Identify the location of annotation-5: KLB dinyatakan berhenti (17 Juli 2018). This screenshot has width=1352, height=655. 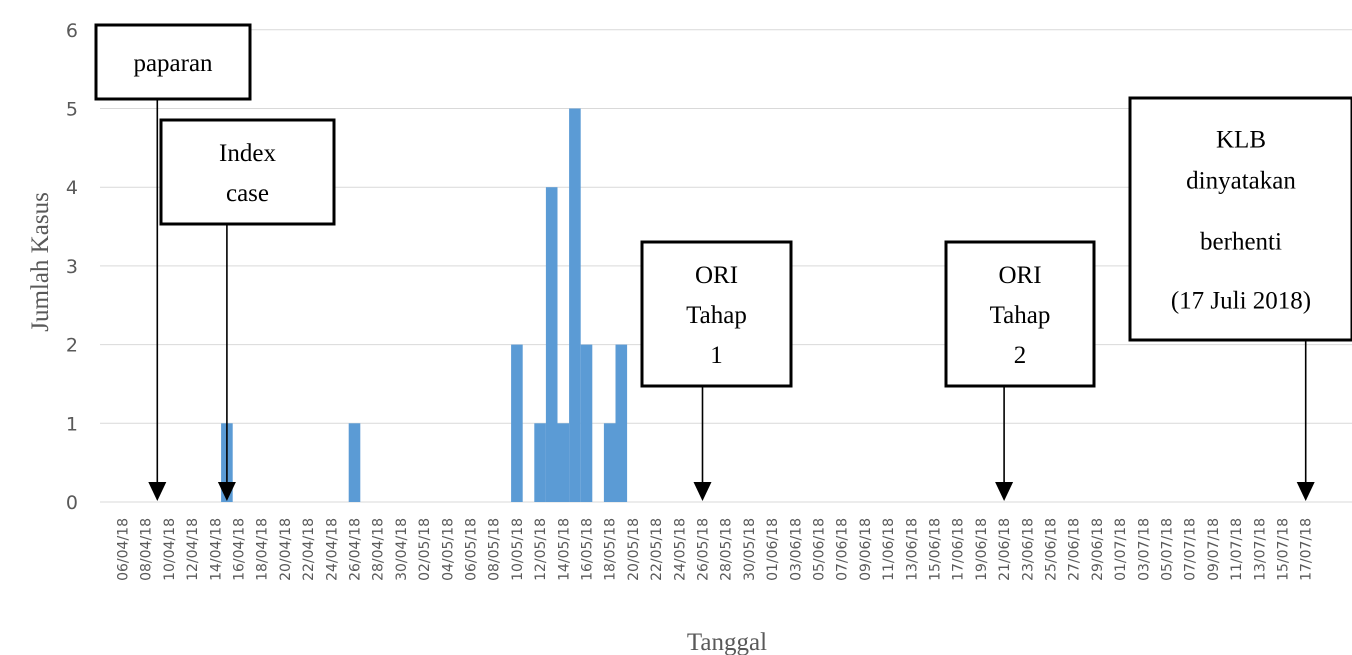
(1240, 298).